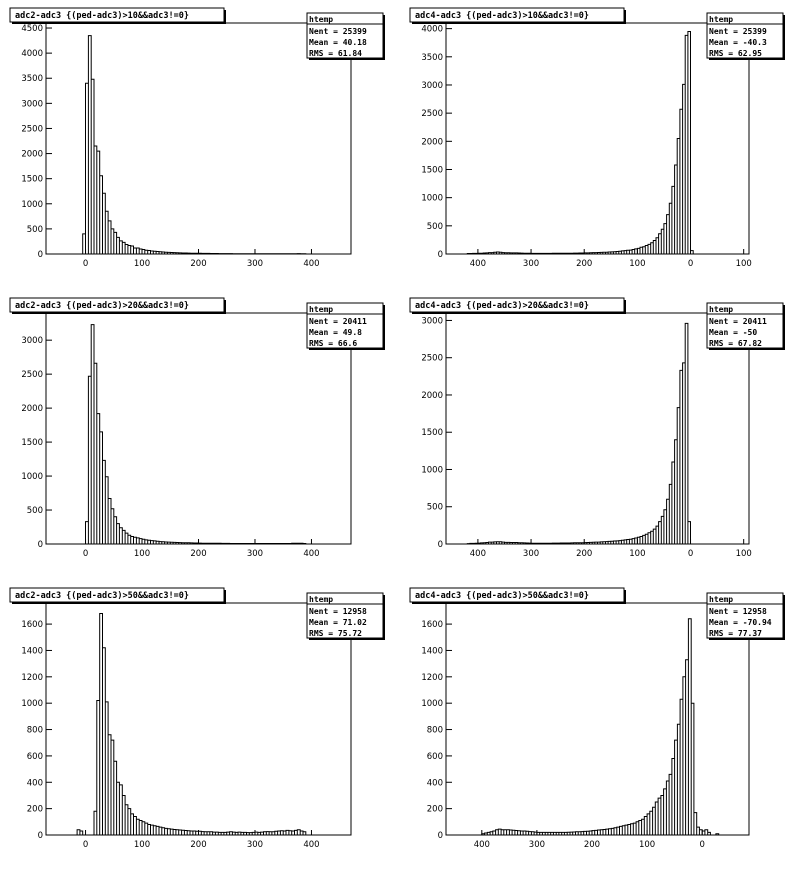 The image size is (796, 872). What do you see at coordinates (735, 343) in the screenshot?
I see `stats-line: RMS = 67.82` at bounding box center [735, 343].